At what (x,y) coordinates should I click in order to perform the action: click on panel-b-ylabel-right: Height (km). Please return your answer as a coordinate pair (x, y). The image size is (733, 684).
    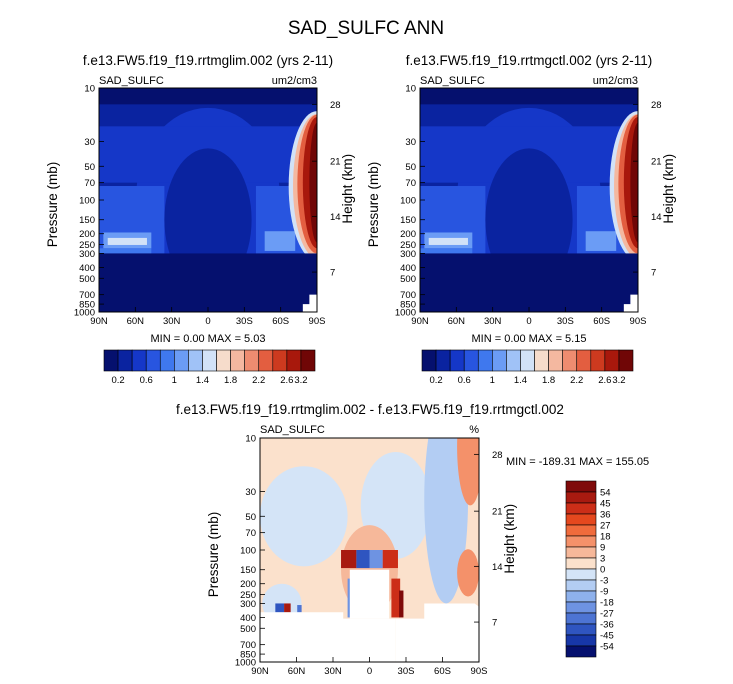
    Looking at the image, I should click on (668, 189).